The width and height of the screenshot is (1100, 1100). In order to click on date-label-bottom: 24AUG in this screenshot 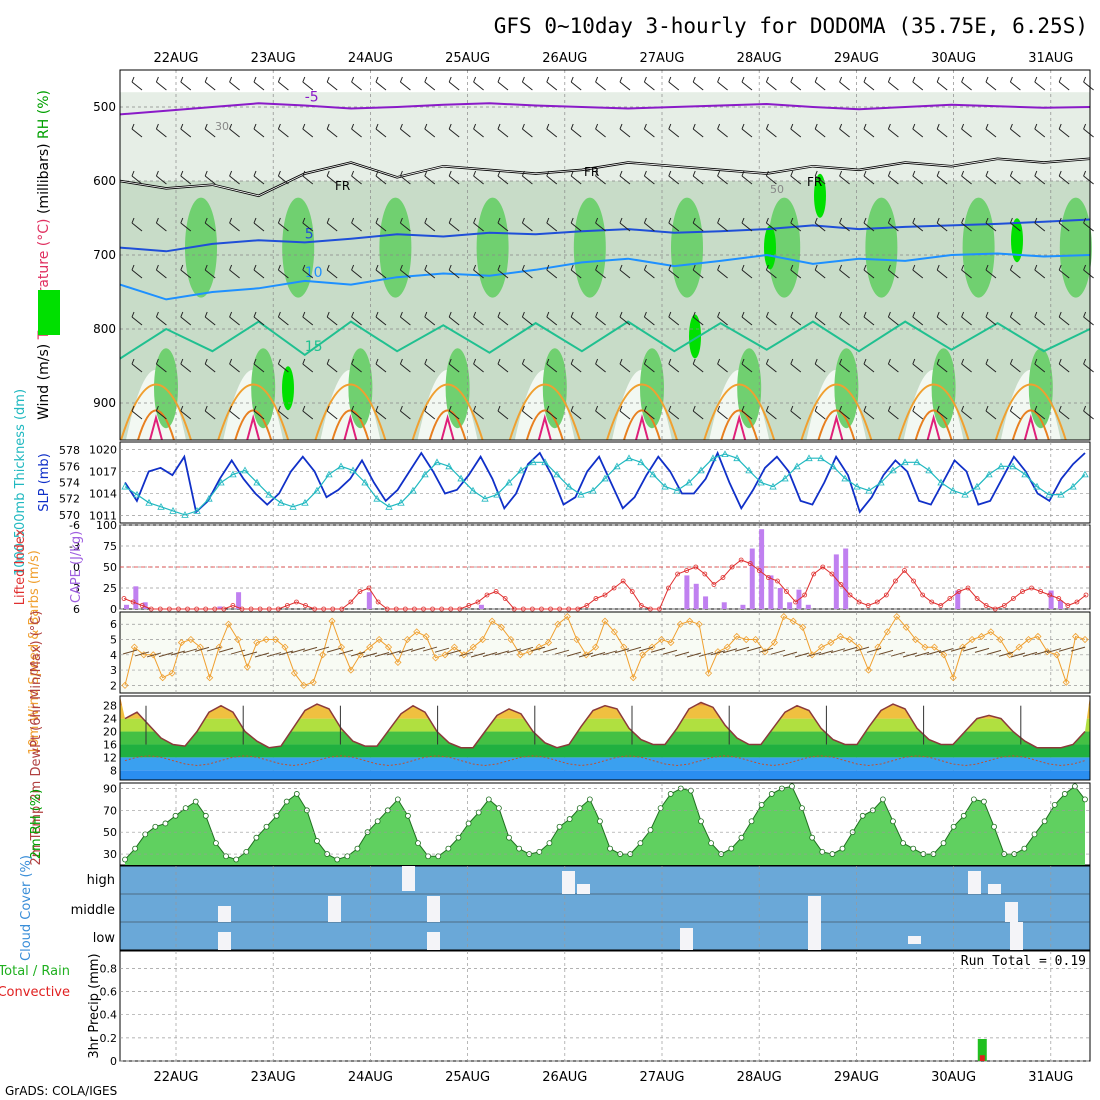, I will do `click(370, 1077)`.